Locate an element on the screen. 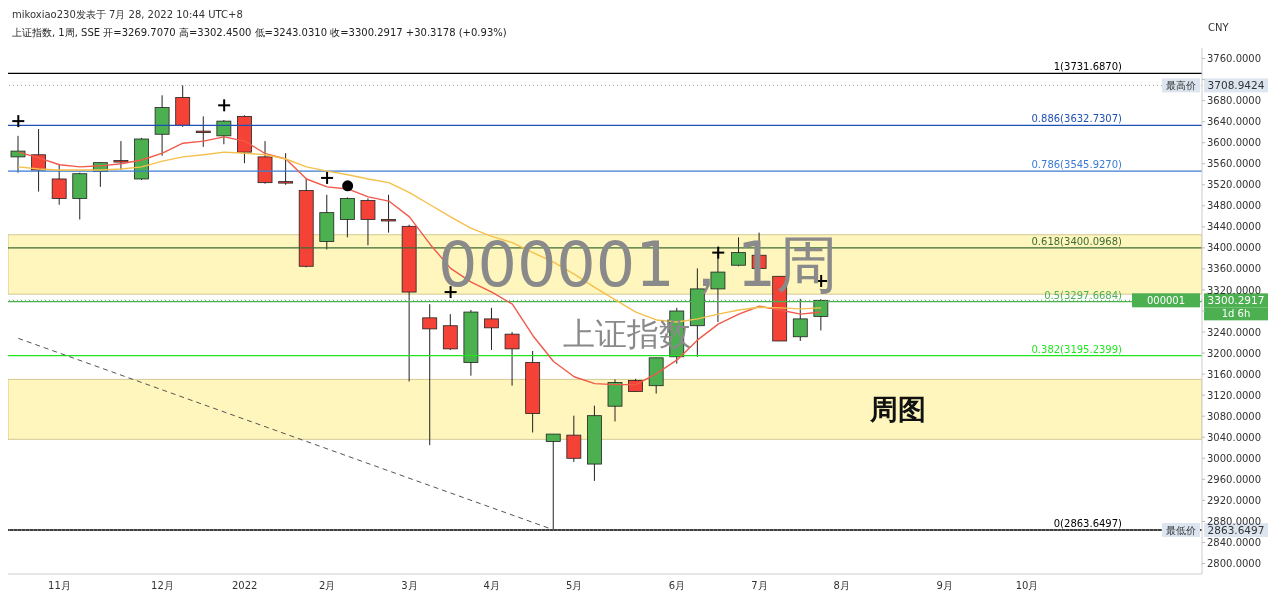 Image resolution: width=1280 pixels, height=612 pixels. x-tick-label: 10月 is located at coordinates (1027, 586).